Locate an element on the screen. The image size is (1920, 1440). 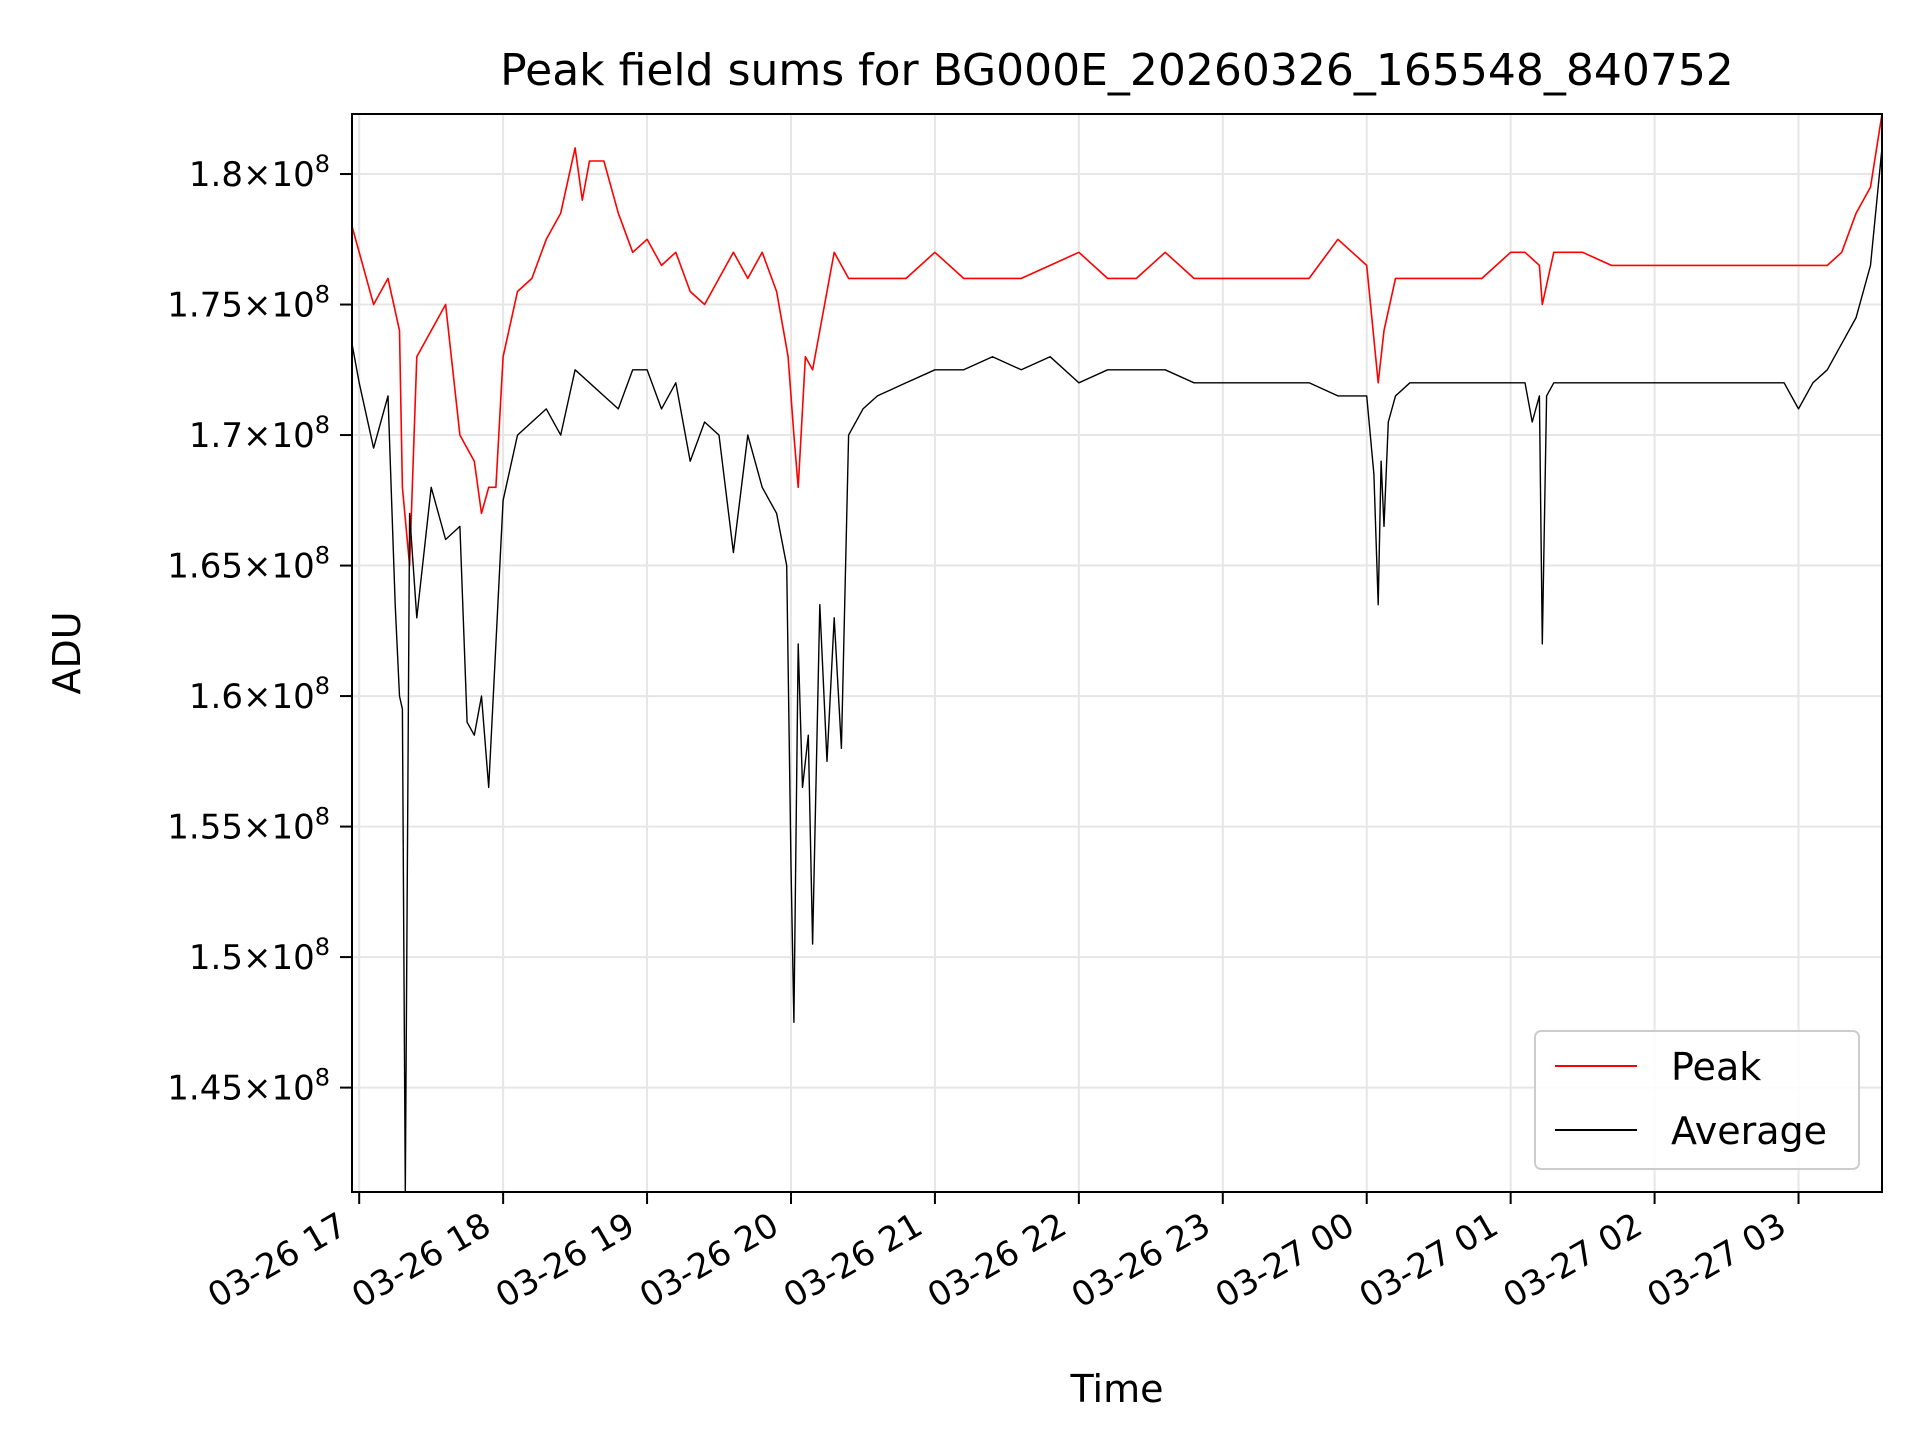
y-tick-mantissa: 1.45 is located at coordinates (205, 1089).